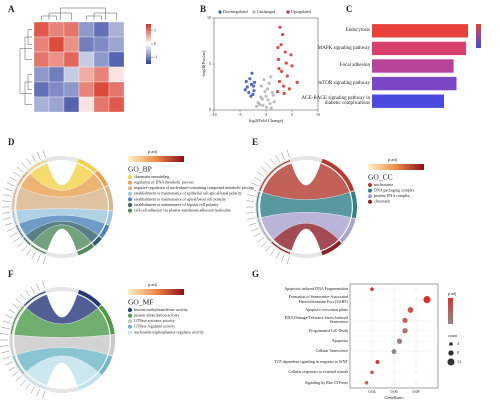 This screenshot has height=408, width=500. What do you see at coordinates (318, 114) in the screenshot?
I see `x-tick-label: 10` at bounding box center [318, 114].